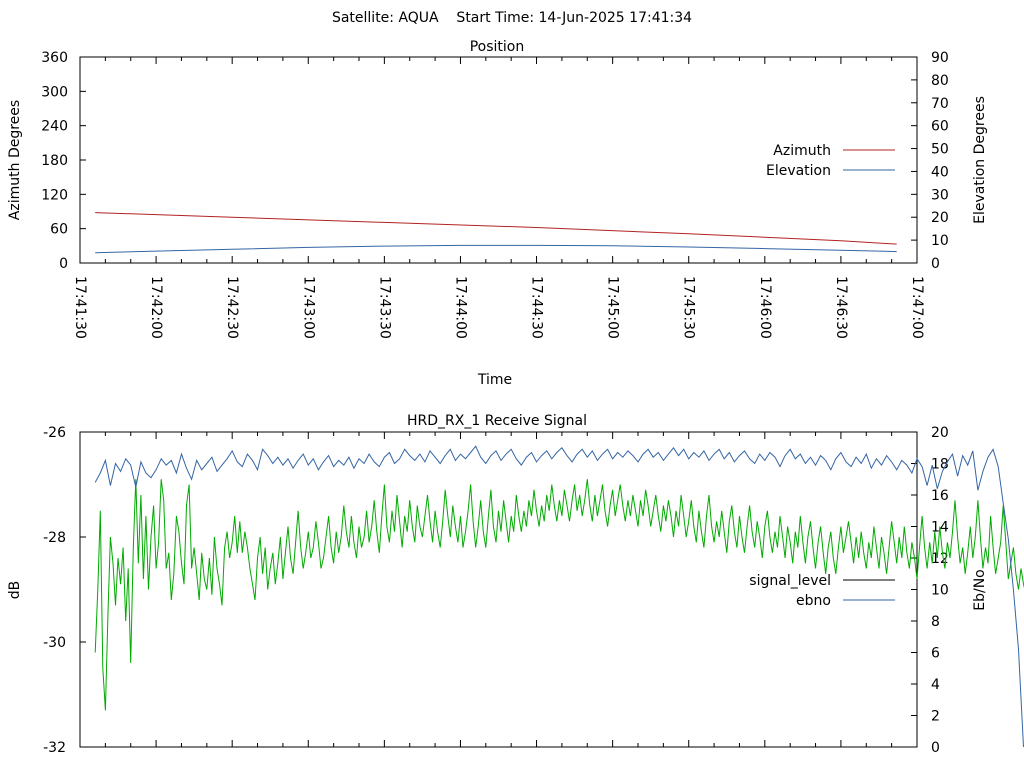 The image size is (1024, 768). I want to click on position-x-tick-label: 17:42:00, so click(156, 307).